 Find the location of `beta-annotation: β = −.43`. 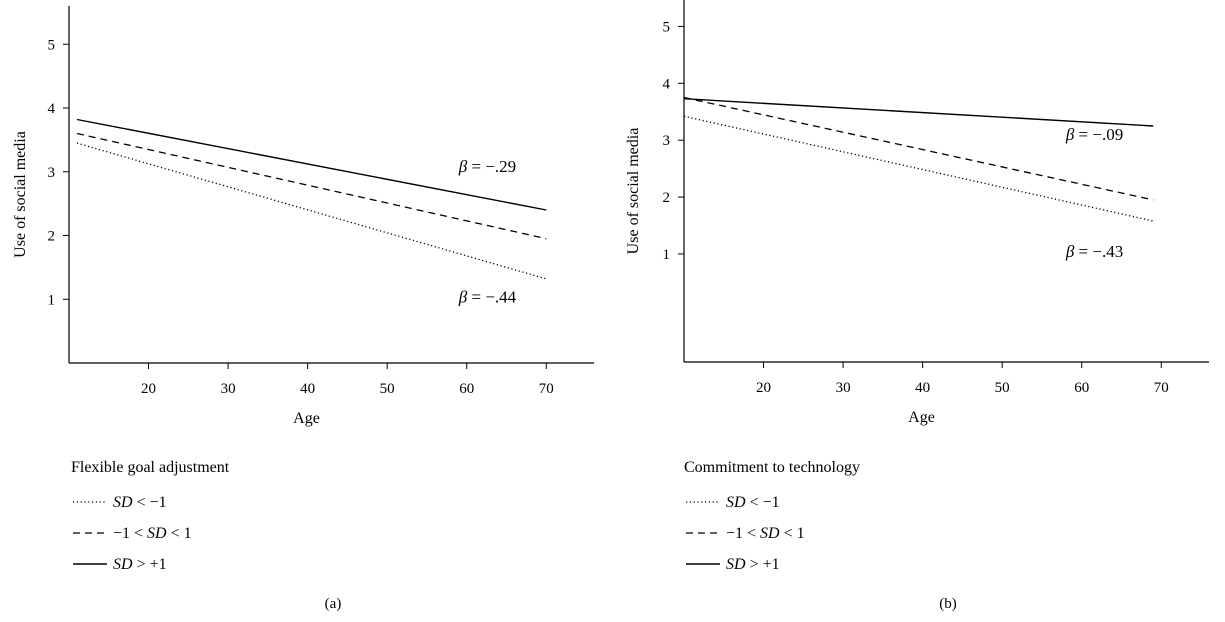

beta-annotation: β = −.43 is located at coordinates (1094, 251).